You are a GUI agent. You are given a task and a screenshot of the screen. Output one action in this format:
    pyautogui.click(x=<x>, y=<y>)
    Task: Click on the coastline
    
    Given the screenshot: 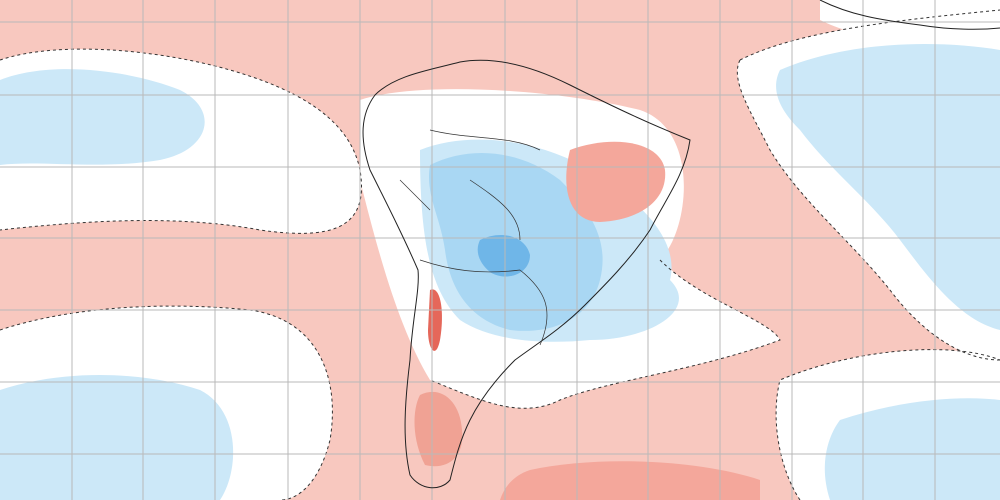 What is the action you would take?
    pyautogui.click(x=909, y=15)
    